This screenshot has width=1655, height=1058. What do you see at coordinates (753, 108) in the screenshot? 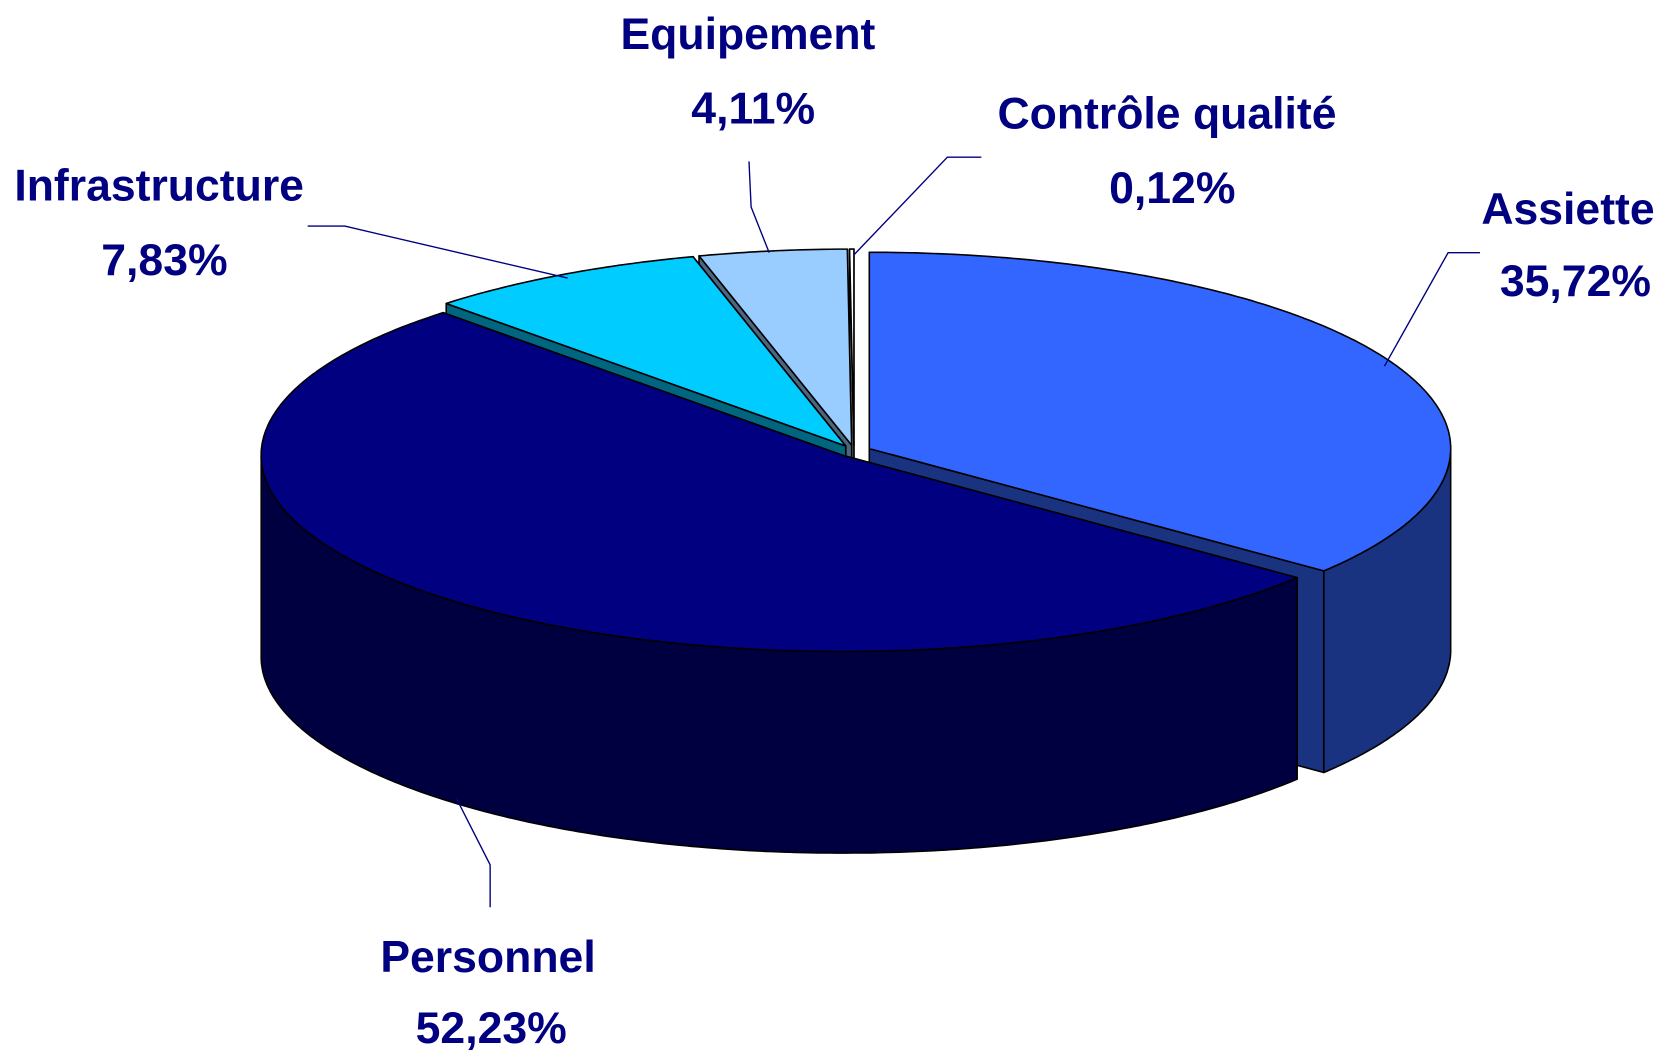
I see `slice-value-label: 4,11%` at bounding box center [753, 108].